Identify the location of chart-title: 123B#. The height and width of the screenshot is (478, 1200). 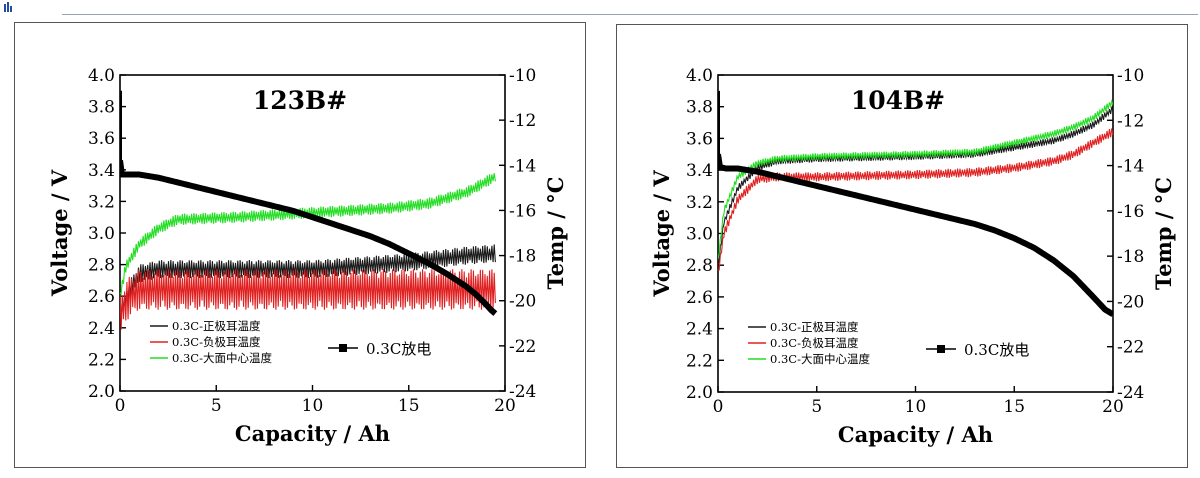
(300, 100).